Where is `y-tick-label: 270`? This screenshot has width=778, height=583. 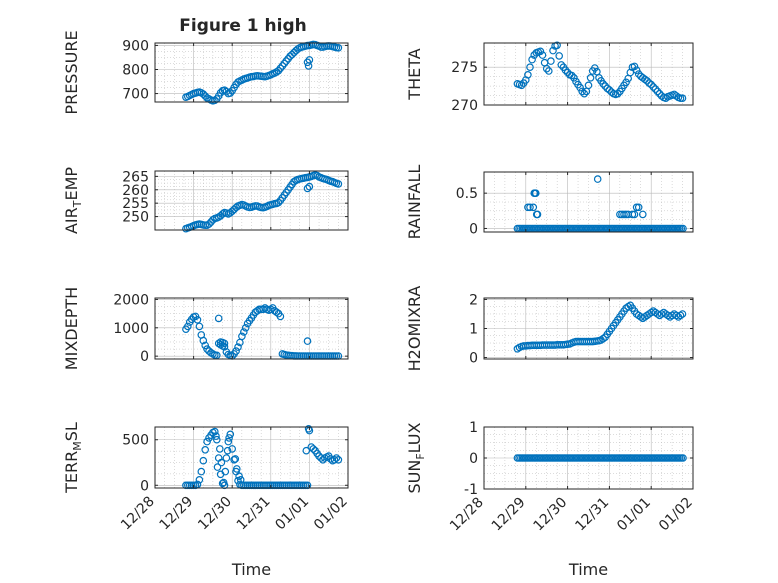
y-tick-label: 270 is located at coordinates (464, 106).